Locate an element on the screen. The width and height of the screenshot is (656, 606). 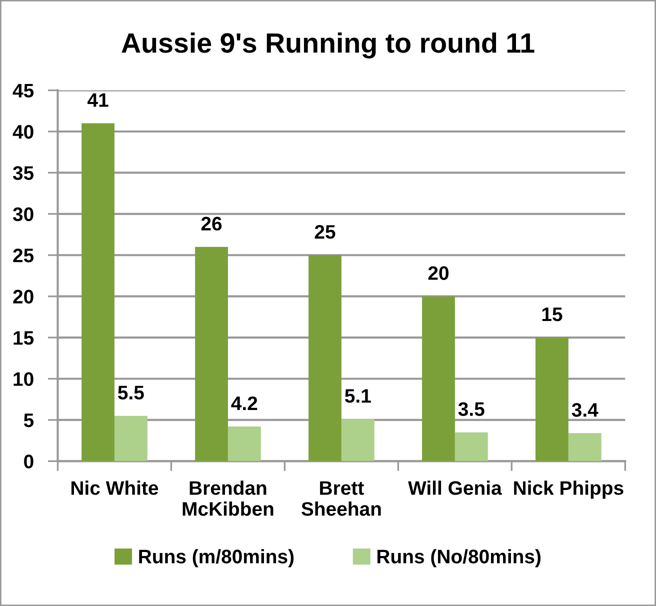
y-tick-label: 35 is located at coordinates (23, 173).